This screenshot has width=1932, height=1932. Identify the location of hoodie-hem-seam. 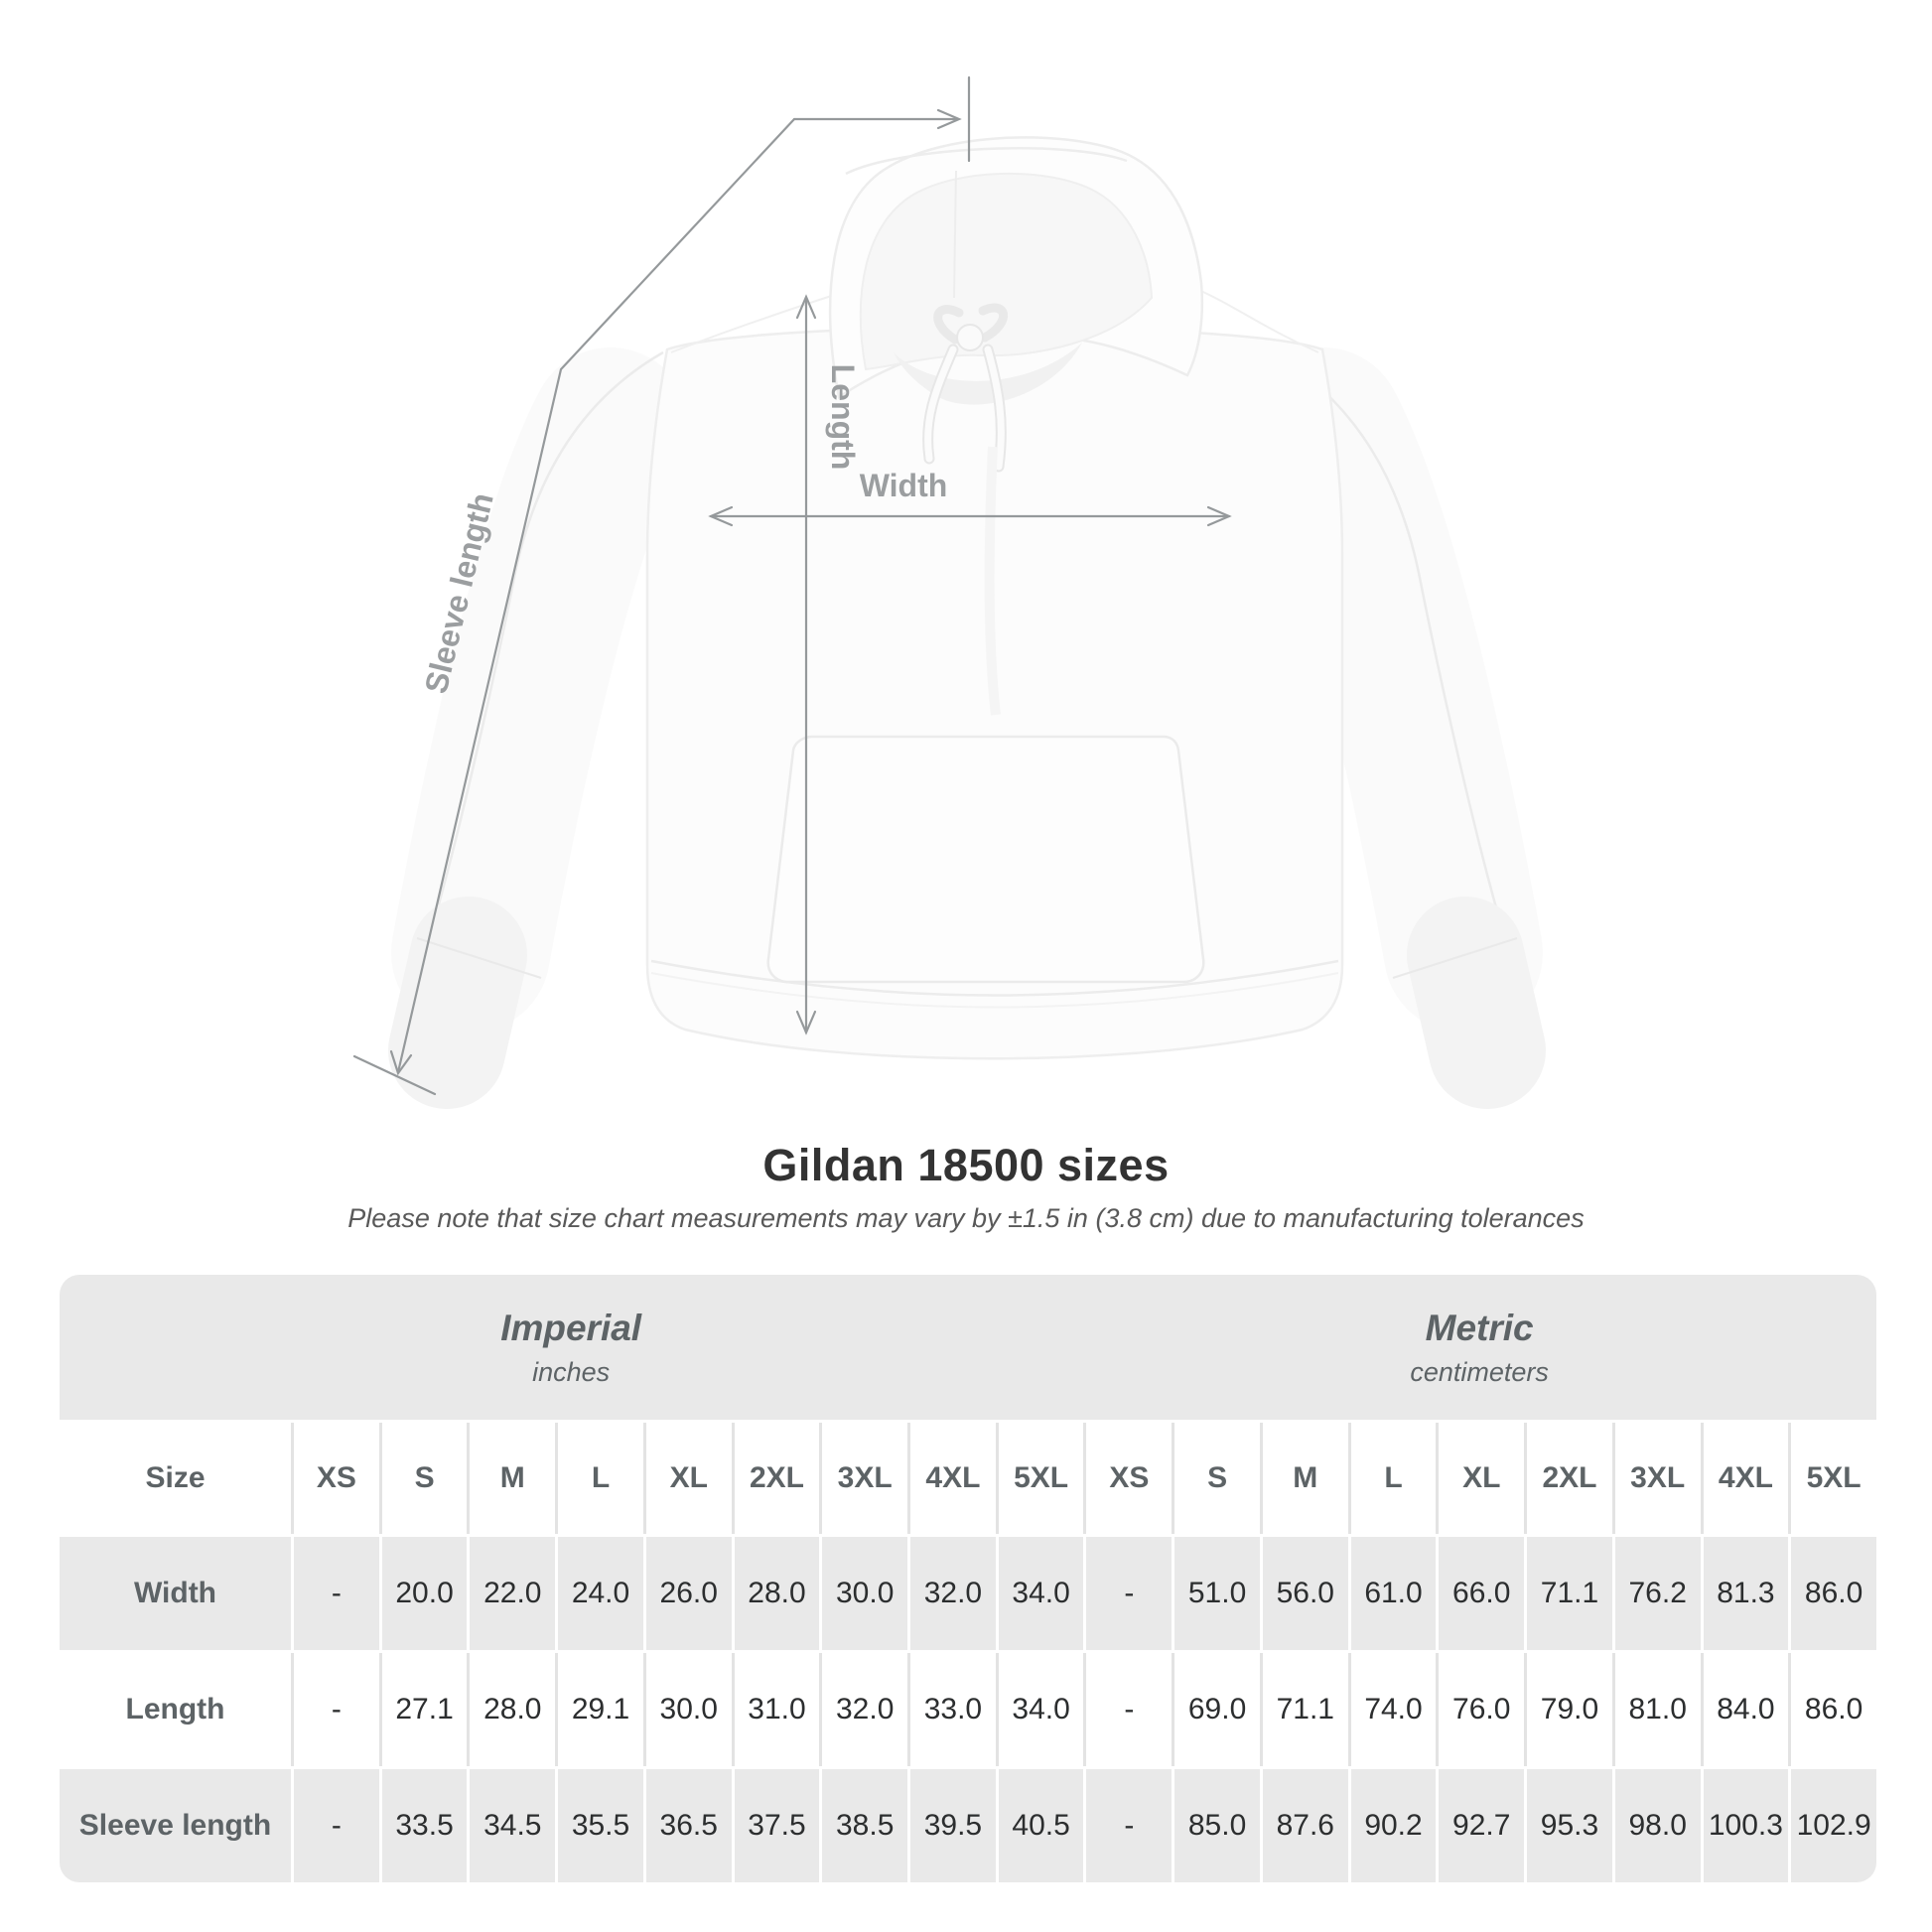
(995, 978).